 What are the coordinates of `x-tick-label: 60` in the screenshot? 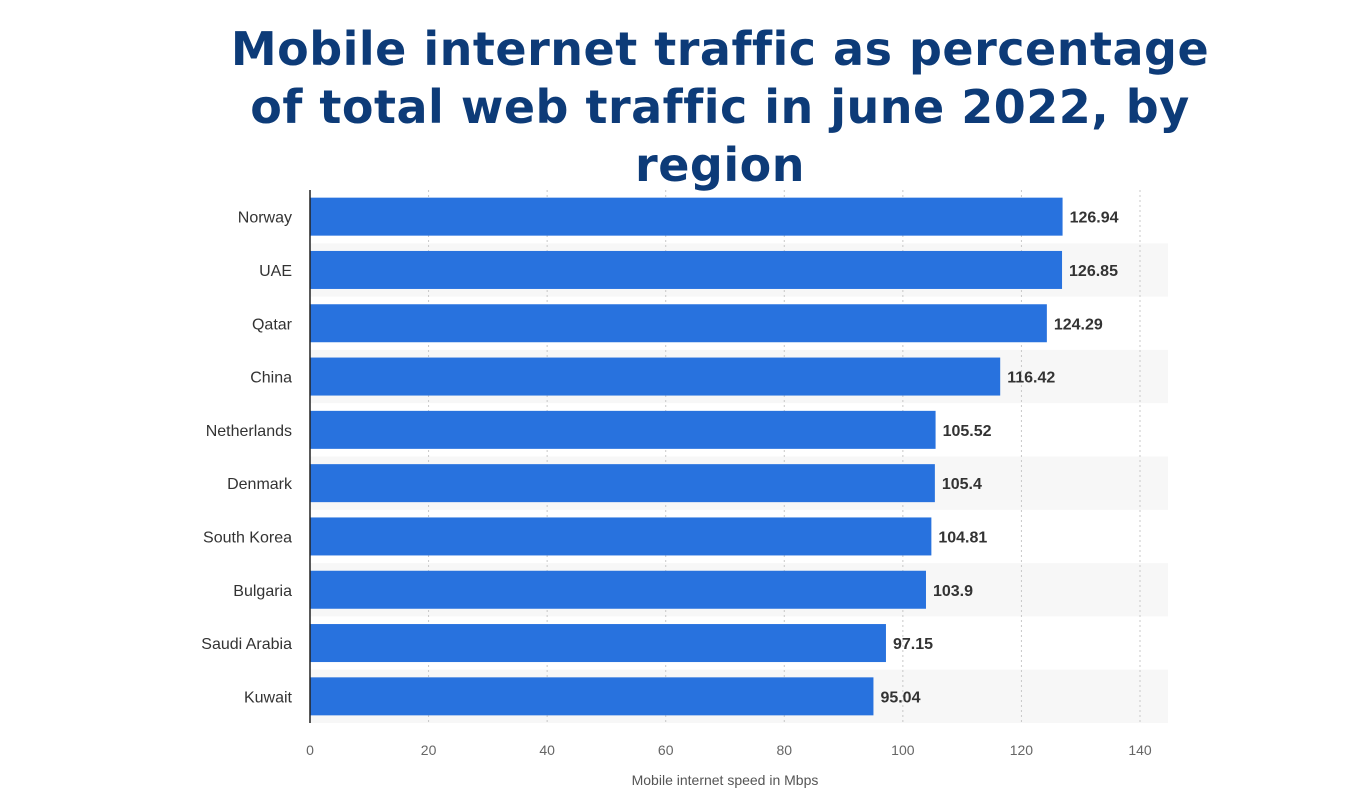 It's located at (666, 750).